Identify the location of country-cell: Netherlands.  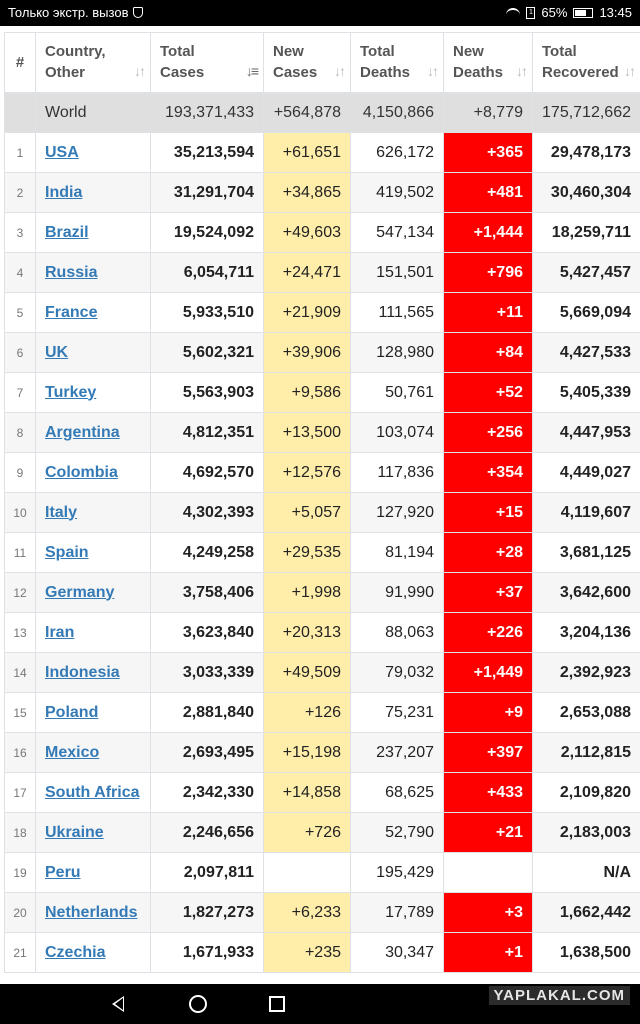
(93, 912).